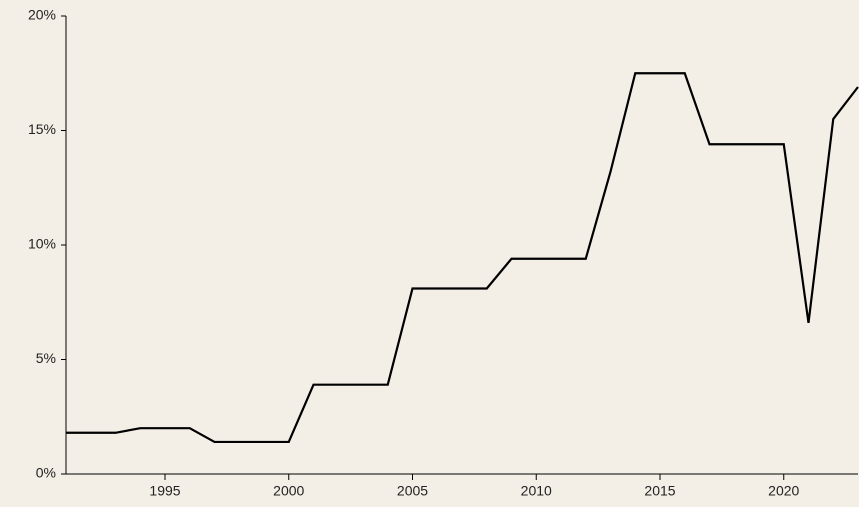 Image resolution: width=859 pixels, height=507 pixels. Describe the element at coordinates (288, 491) in the screenshot. I see `x-tick-label: 2000` at that location.